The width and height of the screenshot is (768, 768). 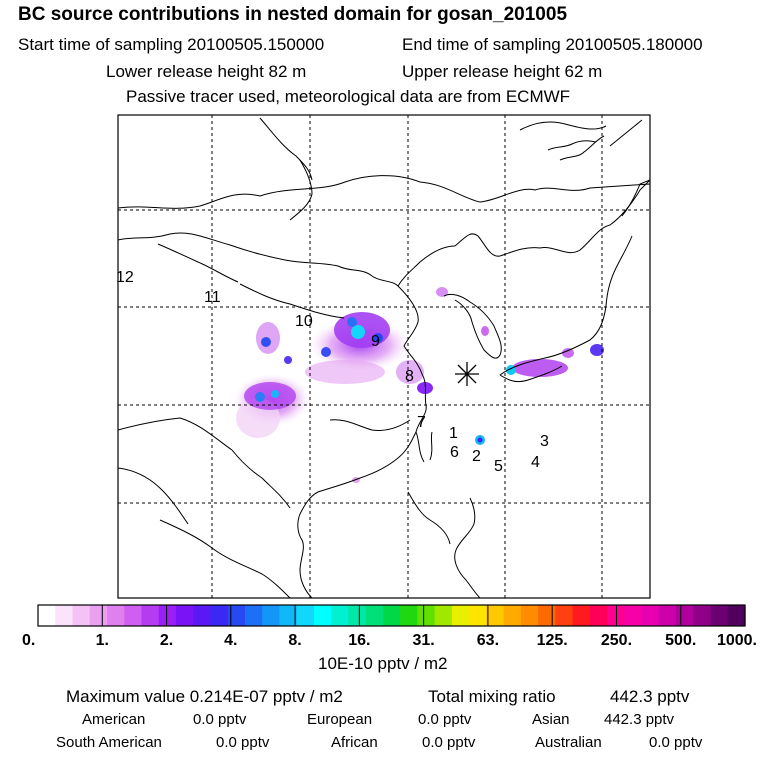 I want to click on african-label: African, so click(x=354, y=742).